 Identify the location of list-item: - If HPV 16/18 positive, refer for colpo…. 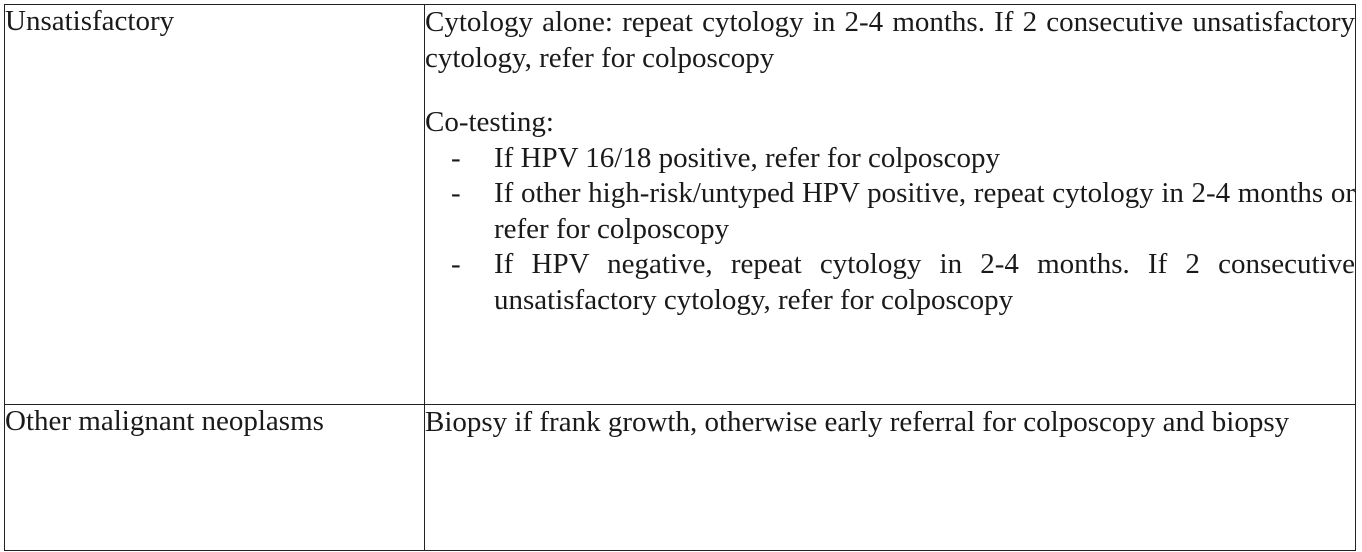
(890, 159).